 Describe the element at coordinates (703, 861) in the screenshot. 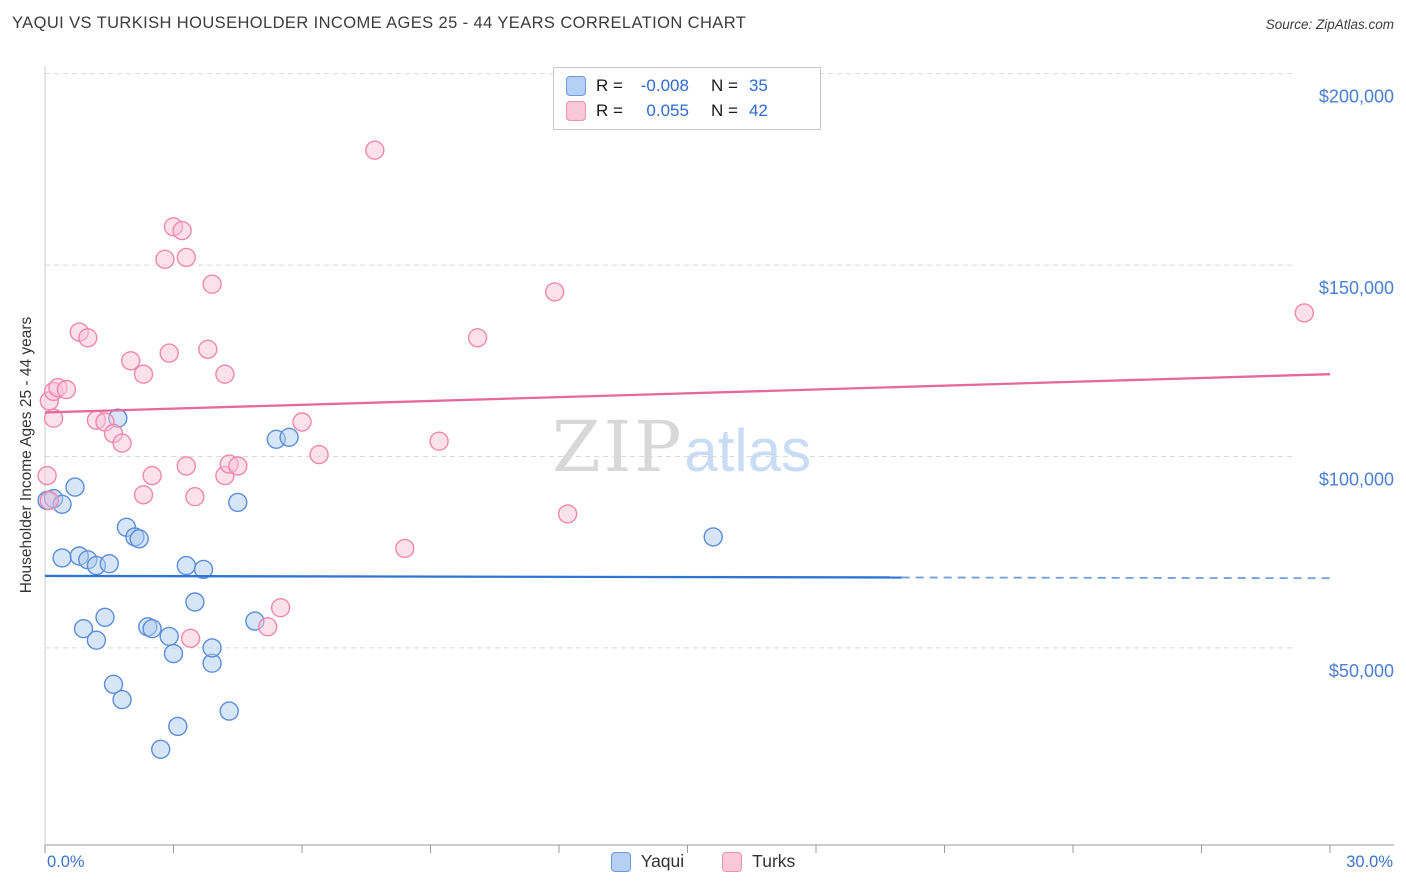

I see `series-legend: Yaqui Turks` at that location.